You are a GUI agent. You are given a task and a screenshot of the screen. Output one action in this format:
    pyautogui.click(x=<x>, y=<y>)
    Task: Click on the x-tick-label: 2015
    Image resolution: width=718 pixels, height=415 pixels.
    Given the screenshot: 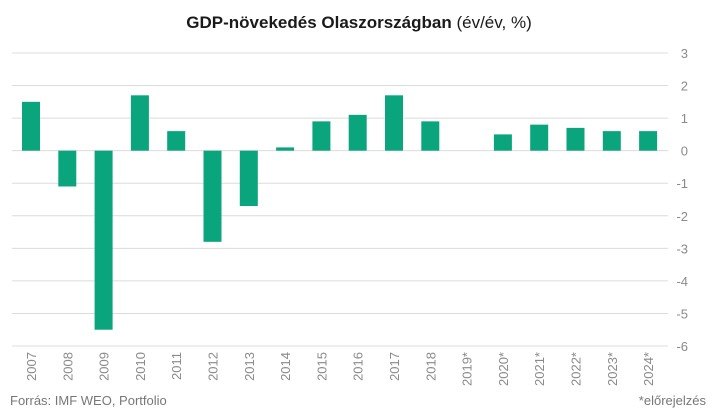 What is the action you would take?
    pyautogui.click(x=321, y=366)
    